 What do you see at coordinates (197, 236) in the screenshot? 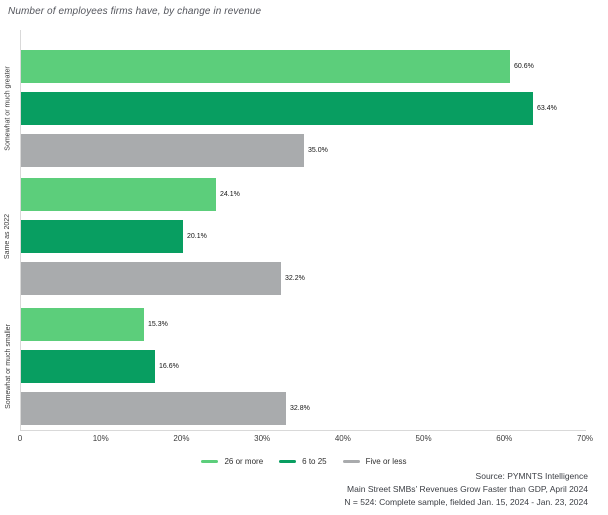
I see `bar-value-label: 20.1%` at bounding box center [197, 236].